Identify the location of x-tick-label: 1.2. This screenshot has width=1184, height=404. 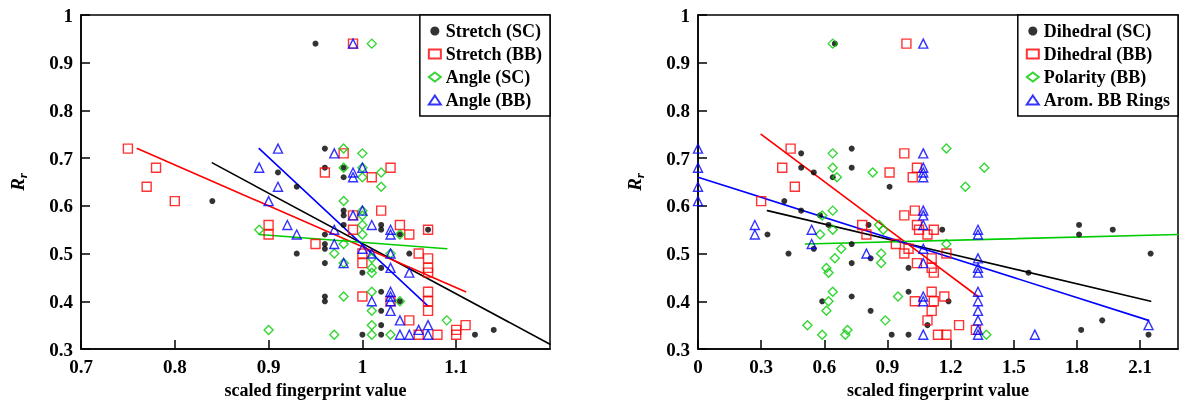
(950, 366).